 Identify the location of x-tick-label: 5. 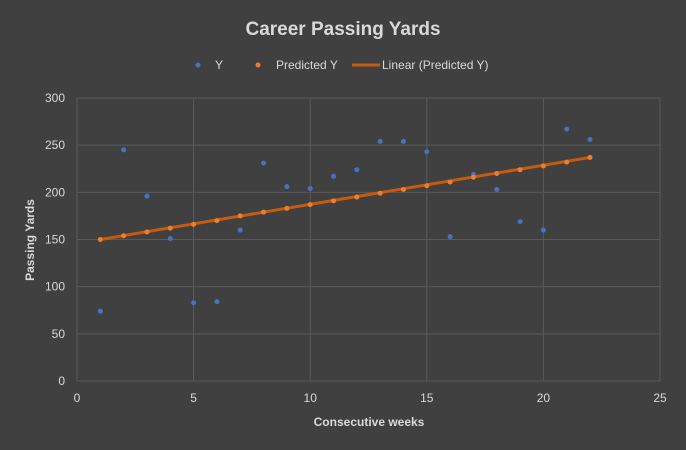
(193, 398).